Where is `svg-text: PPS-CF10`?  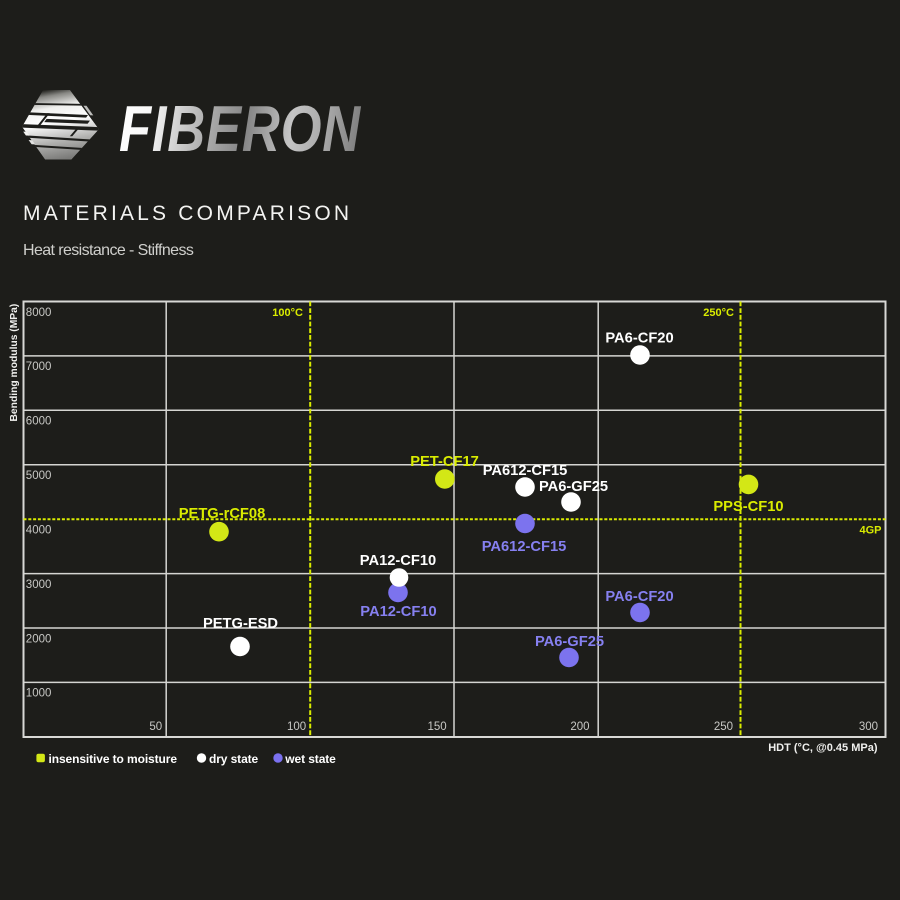 svg-text: PPS-CF10 is located at coordinates (748, 507).